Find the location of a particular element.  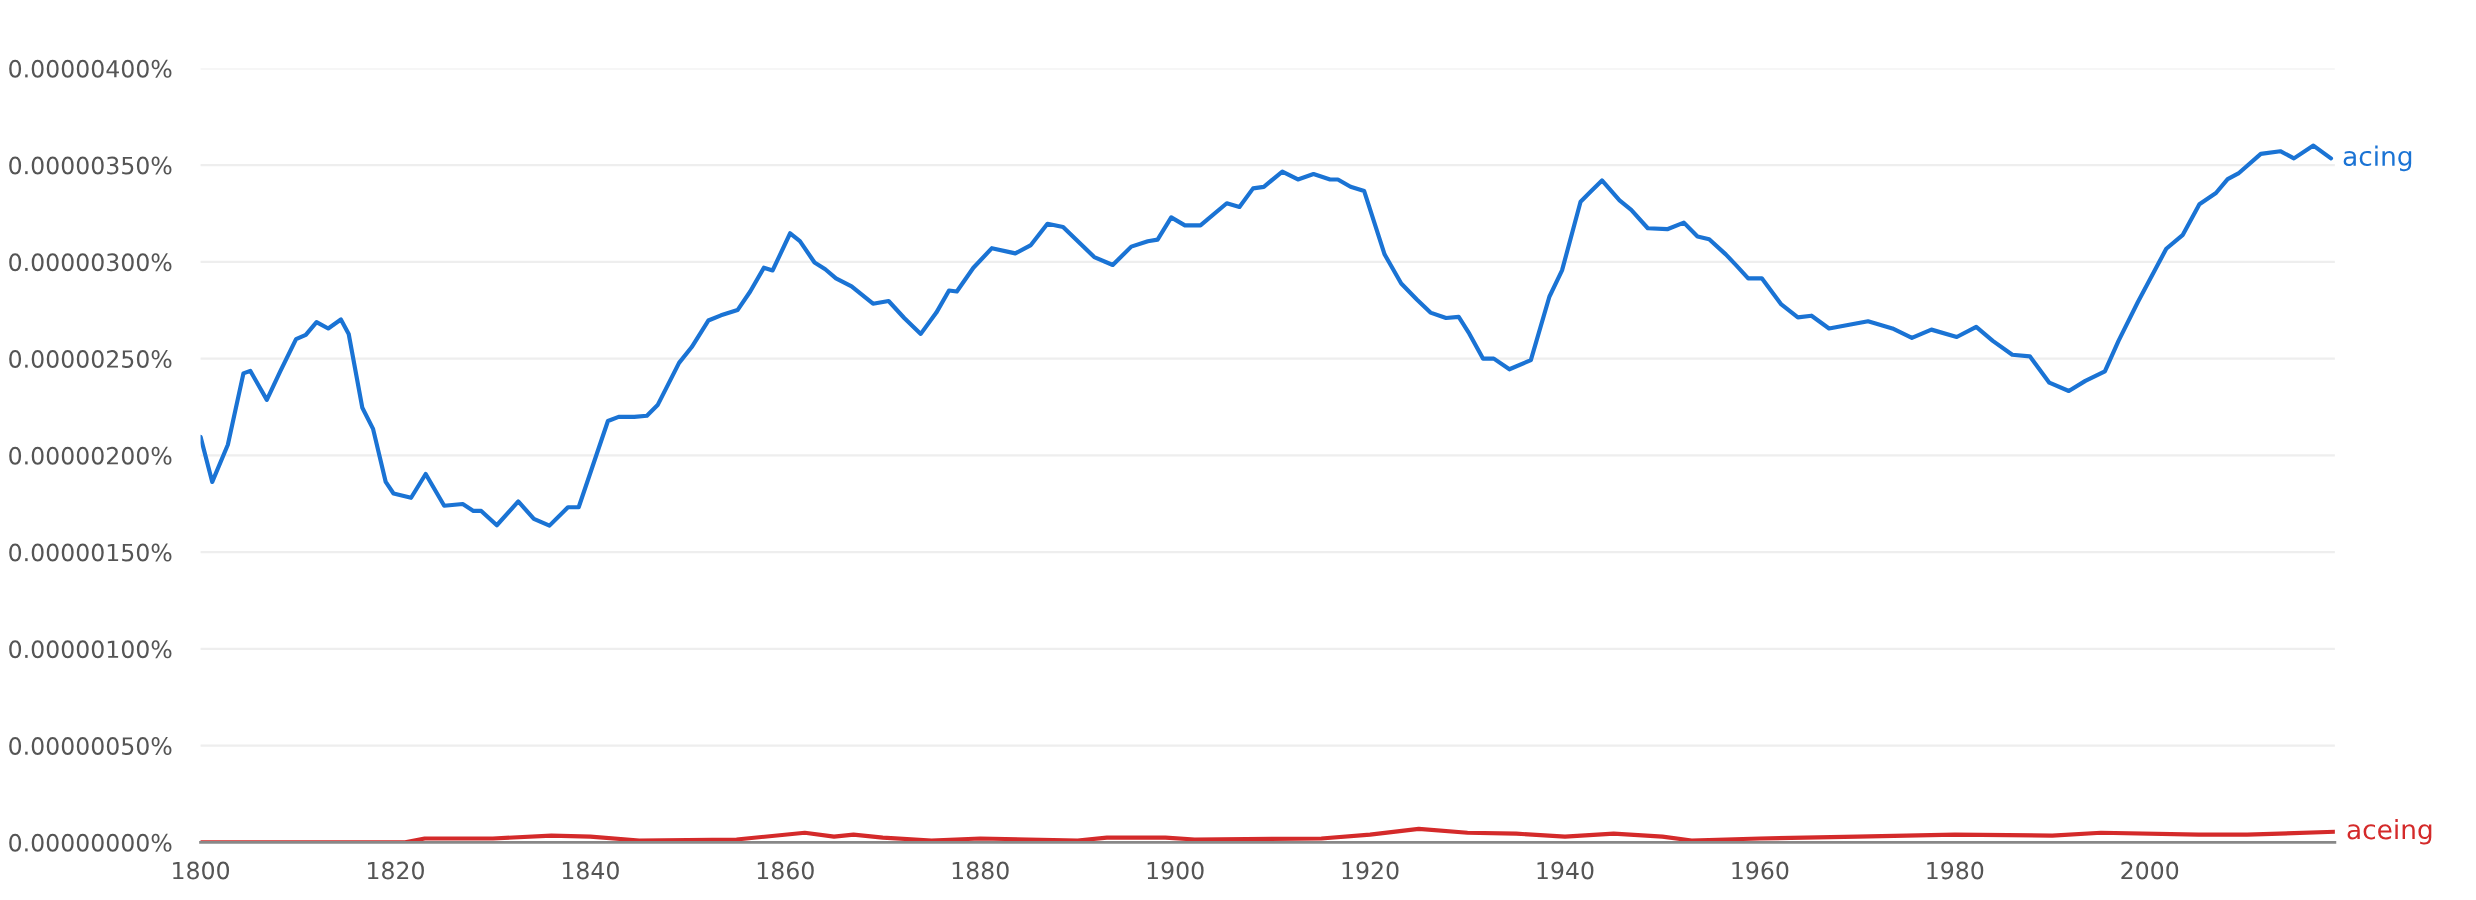

y-tick-label: 0.00000200% is located at coordinates (90, 455).